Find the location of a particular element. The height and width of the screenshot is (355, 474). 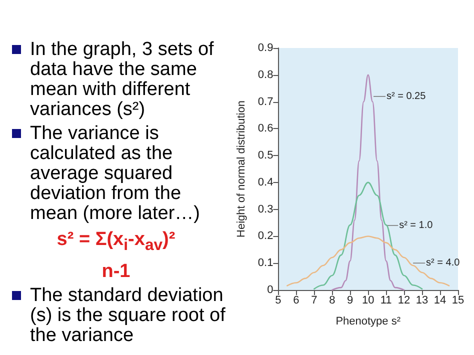

x-tick-label: 15 is located at coordinates (458, 300).